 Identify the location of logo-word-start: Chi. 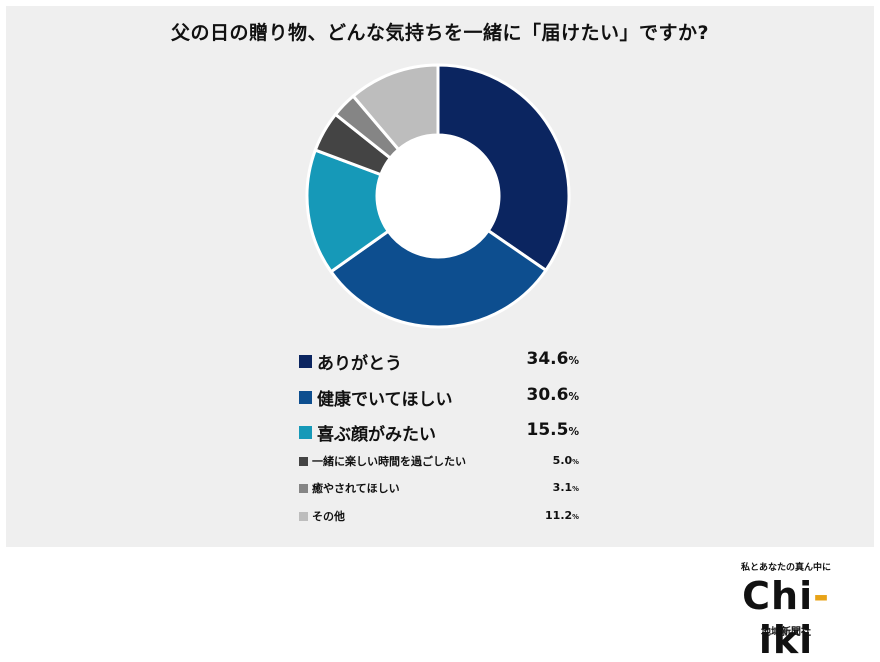
(778, 596).